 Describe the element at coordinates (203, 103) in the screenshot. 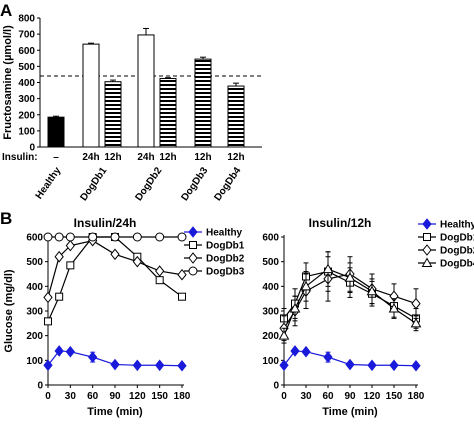

I see `bar-DogDb3-12h` at that location.